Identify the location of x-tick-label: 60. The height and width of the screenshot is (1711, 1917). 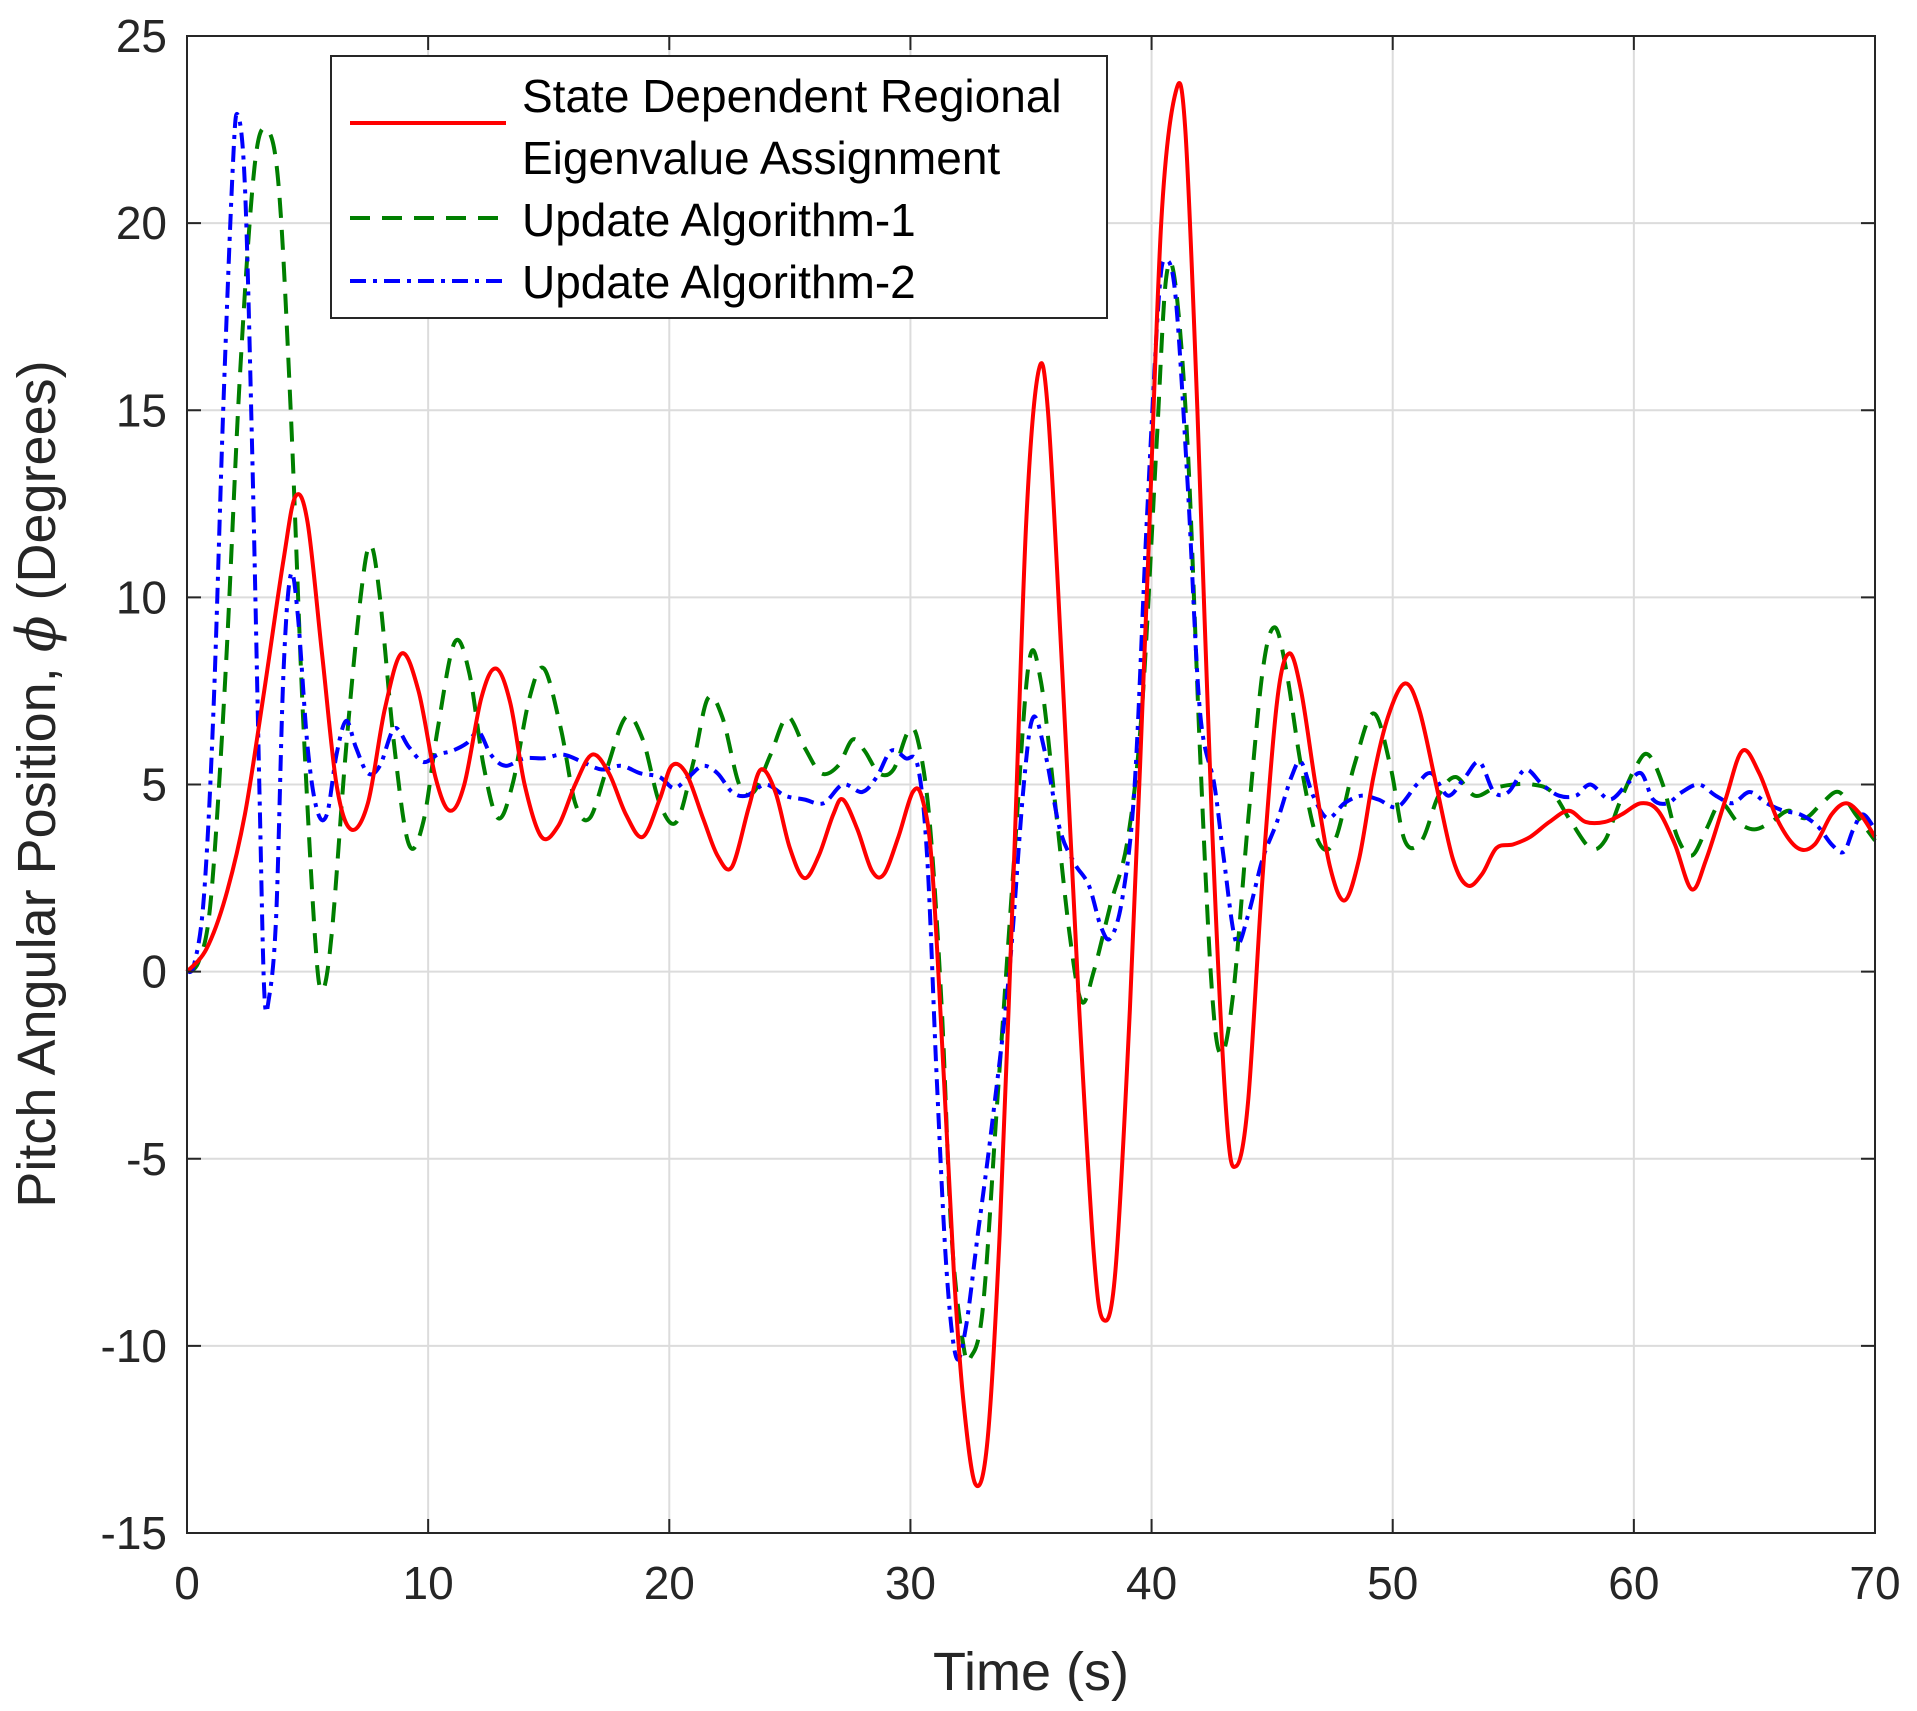
(1633, 1583).